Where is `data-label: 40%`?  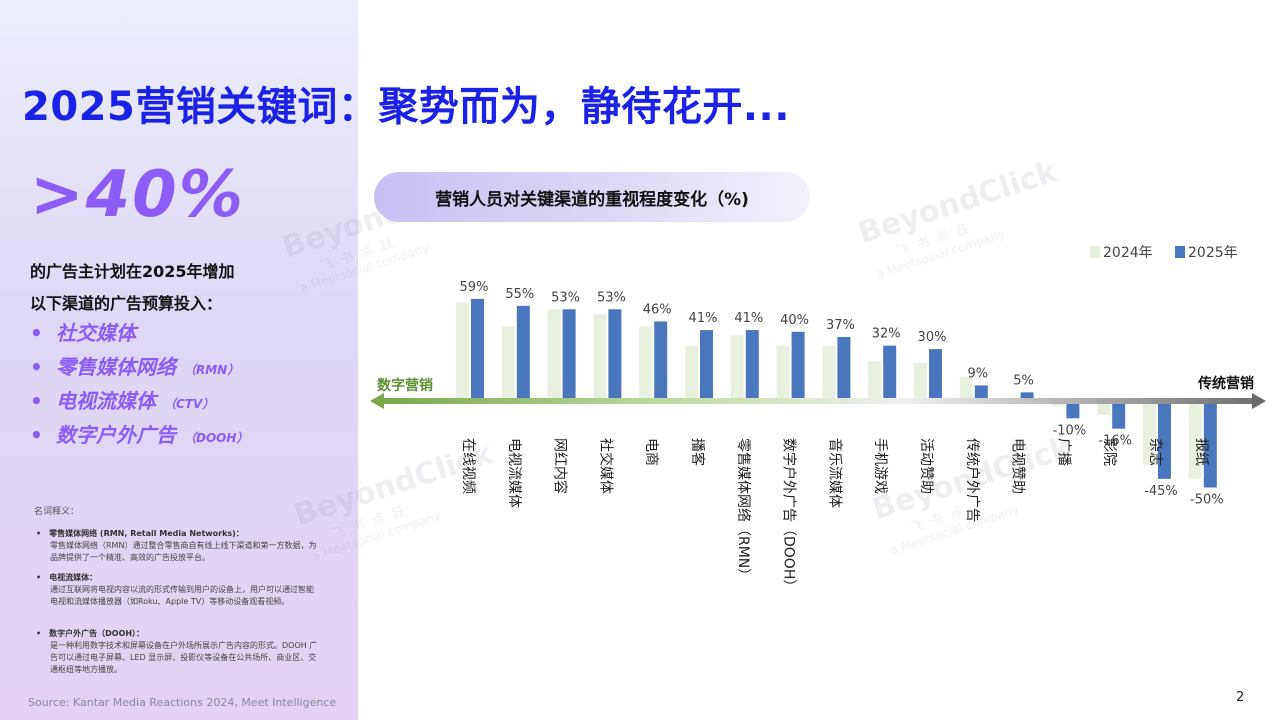
data-label: 40% is located at coordinates (794, 320).